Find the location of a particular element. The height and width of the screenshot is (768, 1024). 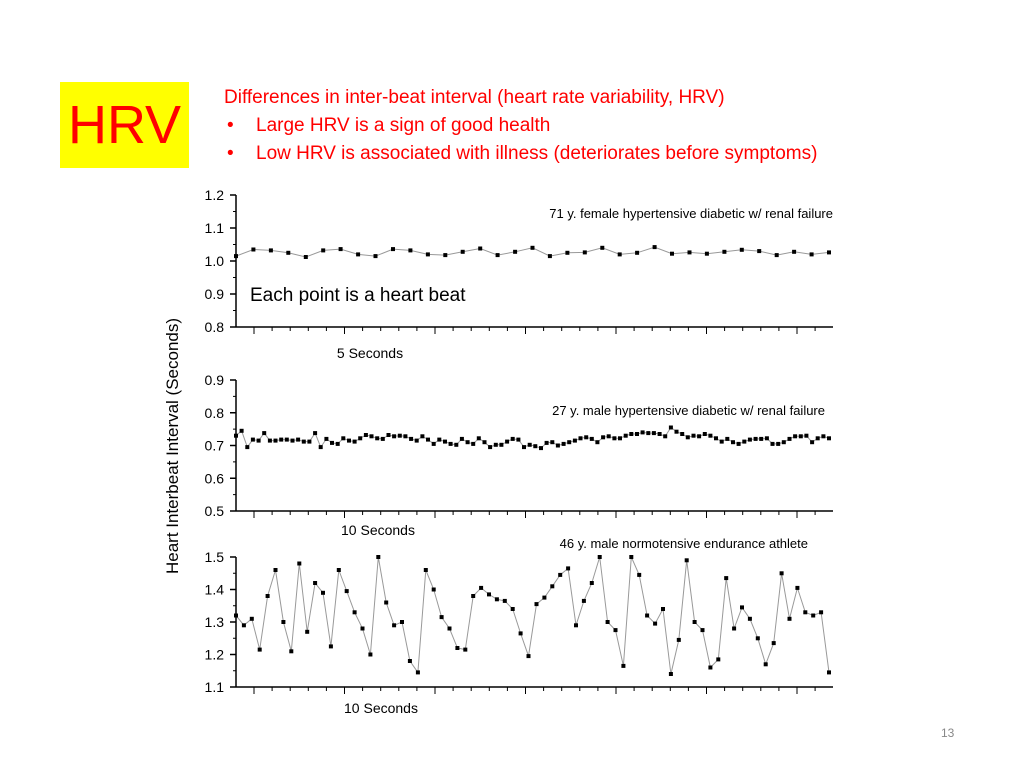

figure-annotation: Each point is a heart beat is located at coordinates (358, 295).